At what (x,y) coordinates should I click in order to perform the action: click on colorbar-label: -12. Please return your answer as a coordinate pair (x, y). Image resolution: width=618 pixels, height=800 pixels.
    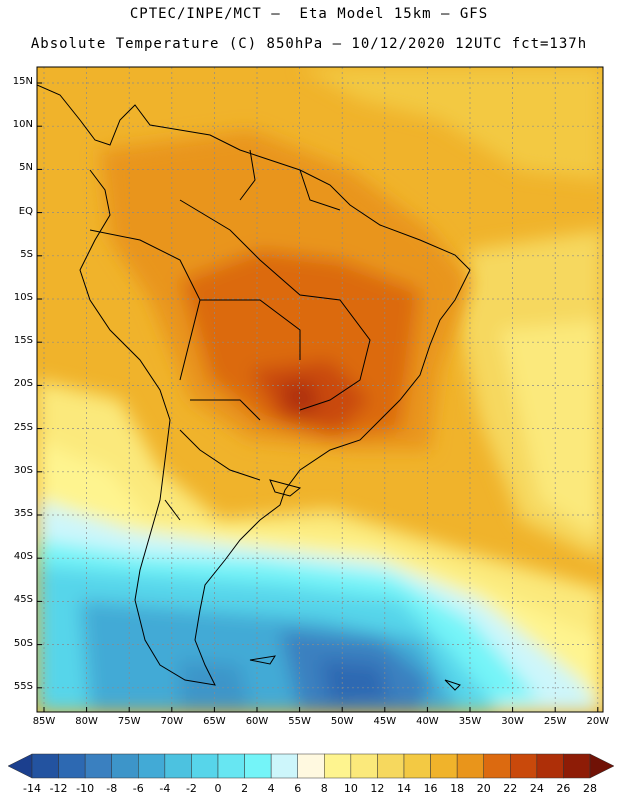
    Looking at the image, I should click on (58, 788).